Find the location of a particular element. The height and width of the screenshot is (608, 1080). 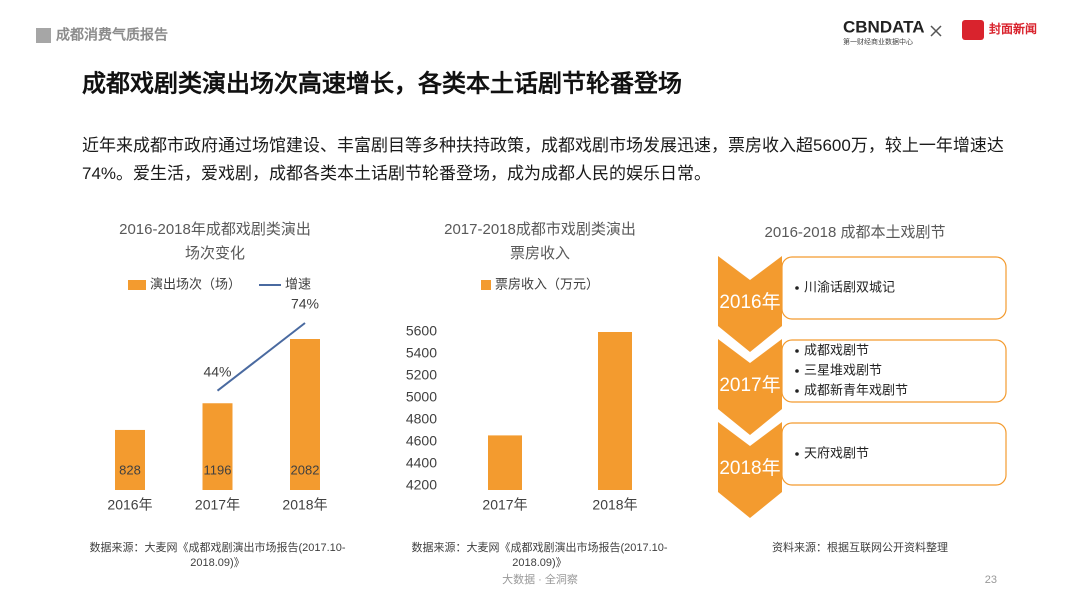

y-tick-label: 4400 is located at coordinates (421, 463).